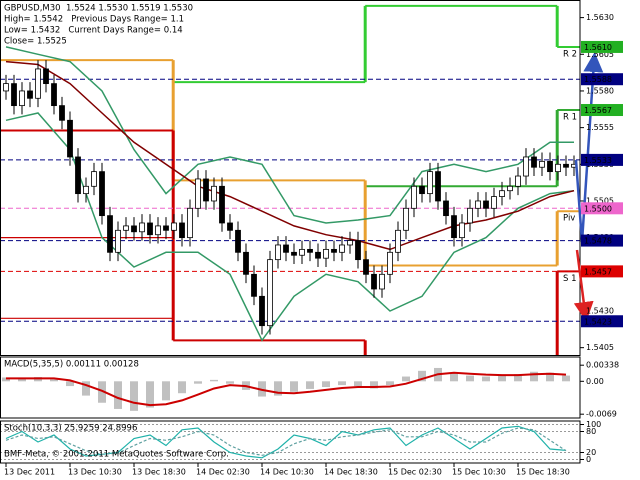 Image resolution: width=640 pixels, height=480 pixels. I want to click on price-marker-label: 1.5423, so click(598, 321).